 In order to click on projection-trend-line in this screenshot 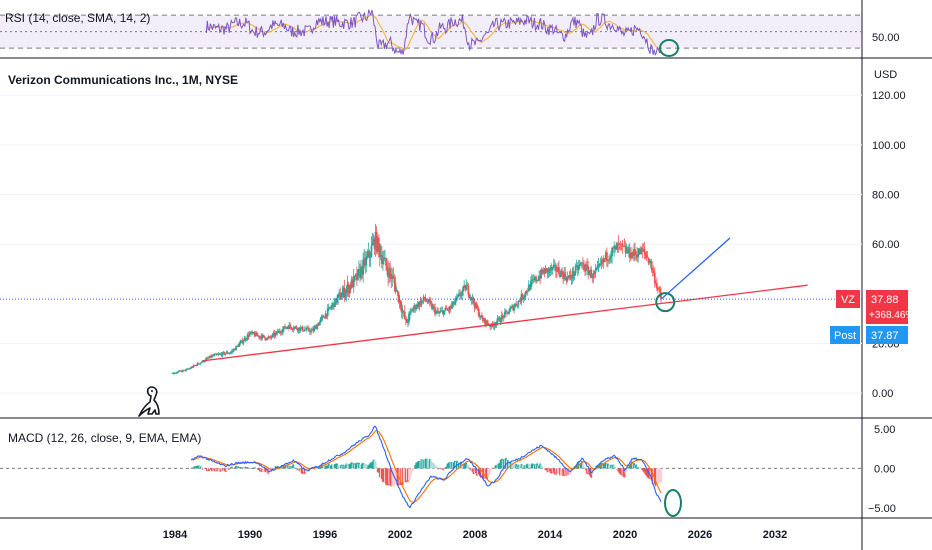, I will do `click(695, 268)`.